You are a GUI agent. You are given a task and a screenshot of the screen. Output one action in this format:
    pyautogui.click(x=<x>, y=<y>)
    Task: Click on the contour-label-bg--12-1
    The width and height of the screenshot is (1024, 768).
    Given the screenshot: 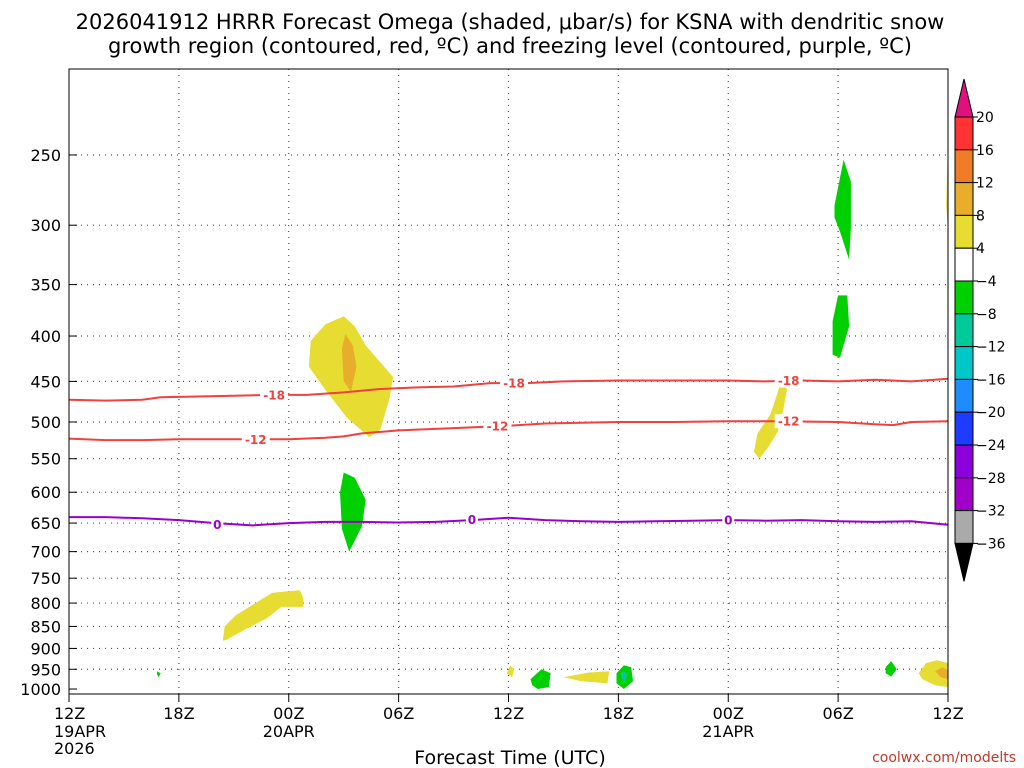 What is the action you would take?
    pyautogui.click(x=255, y=439)
    